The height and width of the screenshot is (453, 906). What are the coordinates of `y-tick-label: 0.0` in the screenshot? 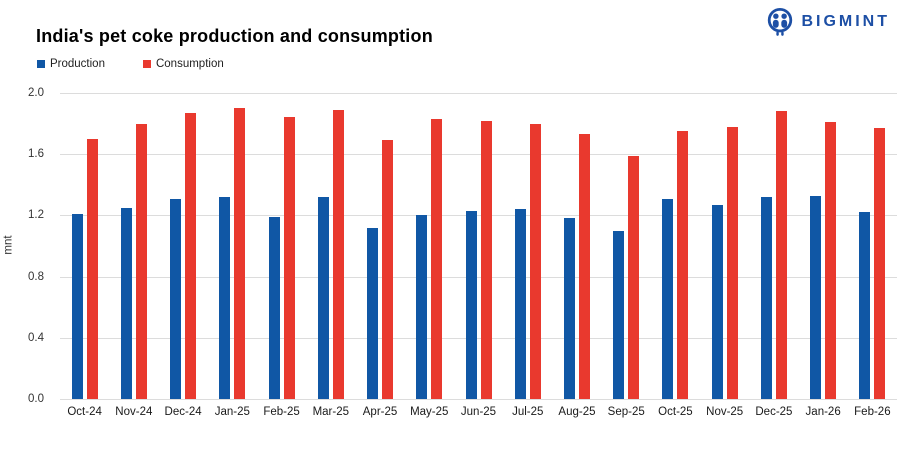 It's located at (36, 399).